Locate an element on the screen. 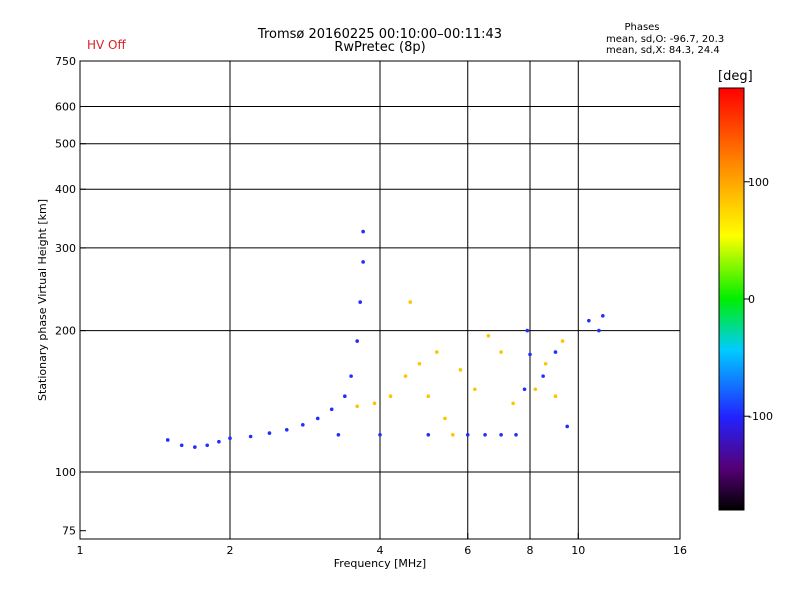  y-tick-label: 600 is located at coordinates (65, 107).